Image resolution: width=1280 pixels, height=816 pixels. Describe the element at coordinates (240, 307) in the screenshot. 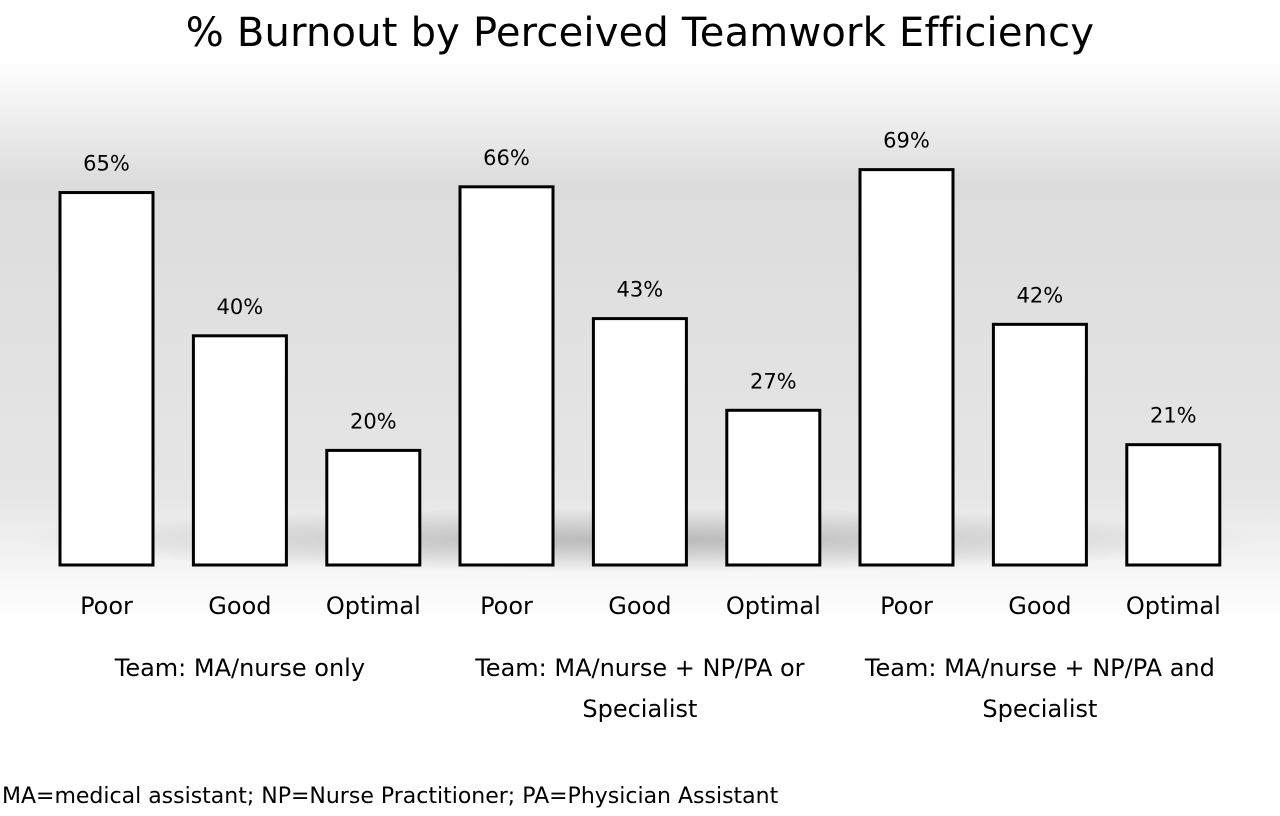

I see `data-label: 40%` at that location.